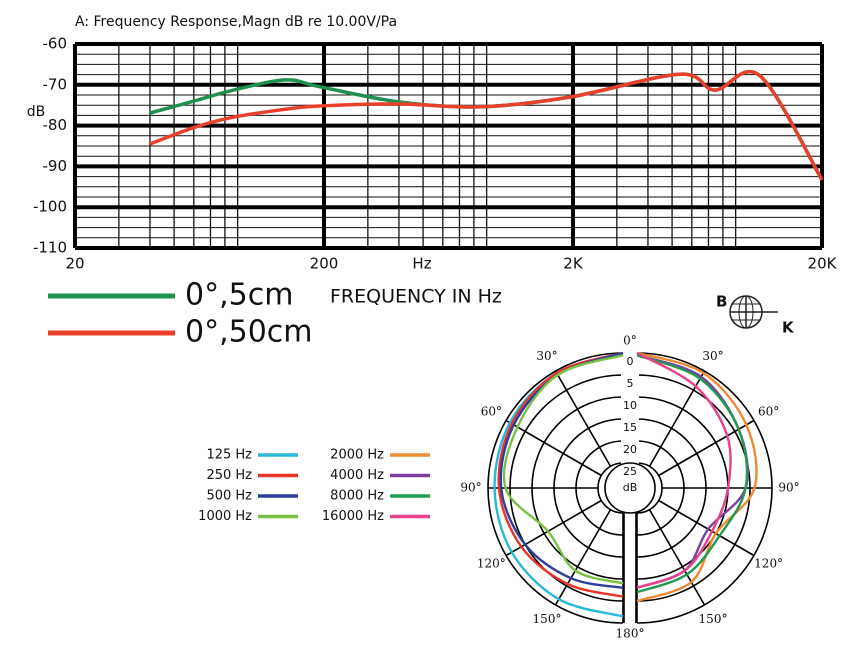 This screenshot has height=655, width=856. What do you see at coordinates (324, 264) in the screenshot?
I see `x-tick-label: 200` at bounding box center [324, 264].